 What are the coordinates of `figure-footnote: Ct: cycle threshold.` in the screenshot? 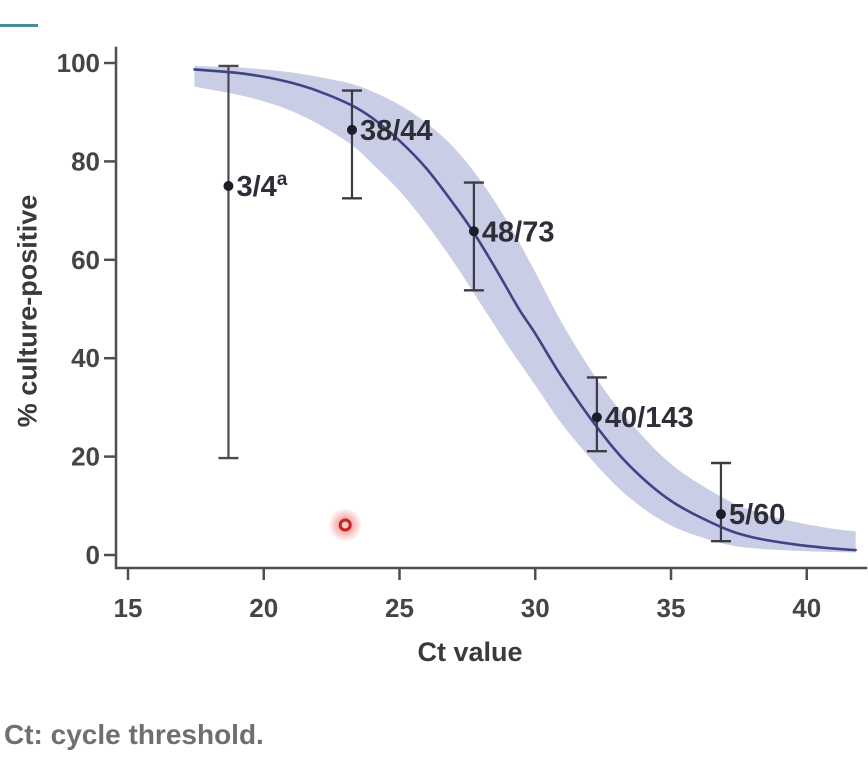 It's located at (134, 734).